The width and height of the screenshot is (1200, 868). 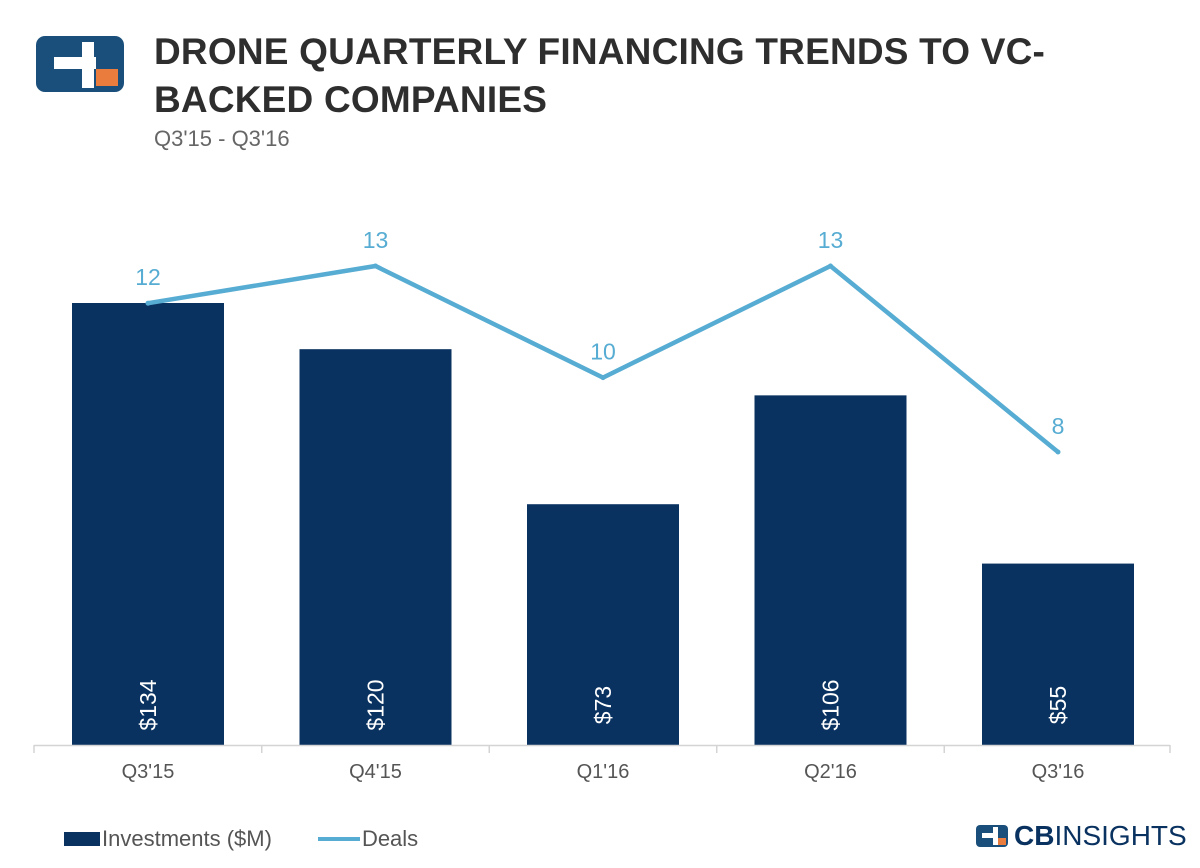 I want to click on cb-insights-mark-icon, so click(x=992, y=836).